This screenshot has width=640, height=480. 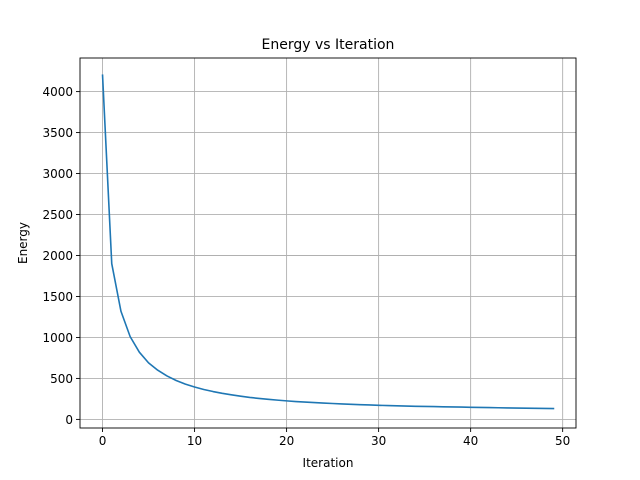 I want to click on y-tick-label: 1000, so click(x=57, y=338).